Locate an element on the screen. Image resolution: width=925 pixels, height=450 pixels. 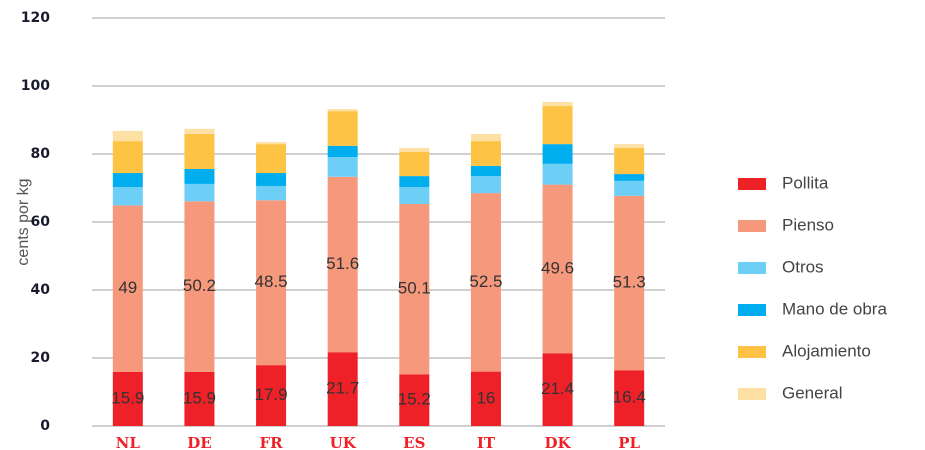
data-label: 48.5 is located at coordinates (271, 281).